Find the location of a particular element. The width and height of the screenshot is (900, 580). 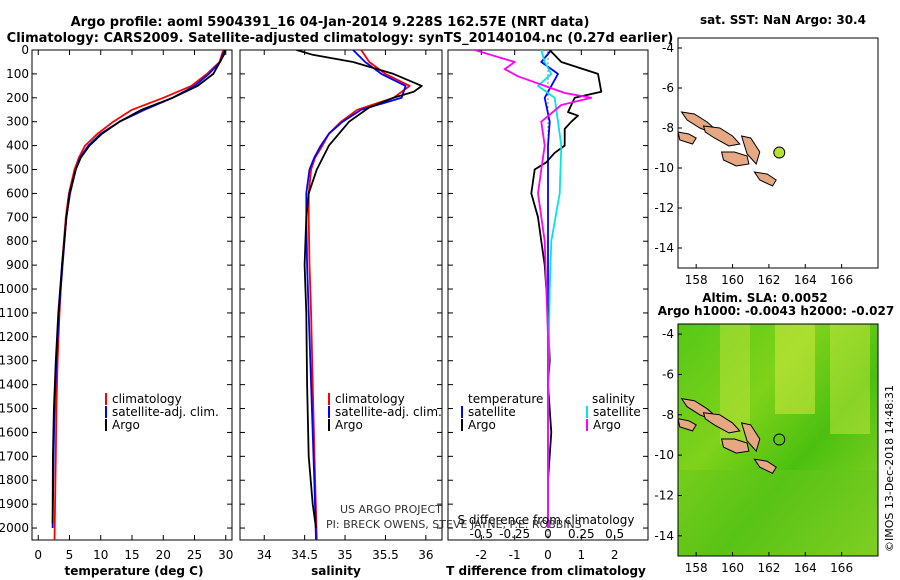

x-tick-label: 1 is located at coordinates (582, 555).